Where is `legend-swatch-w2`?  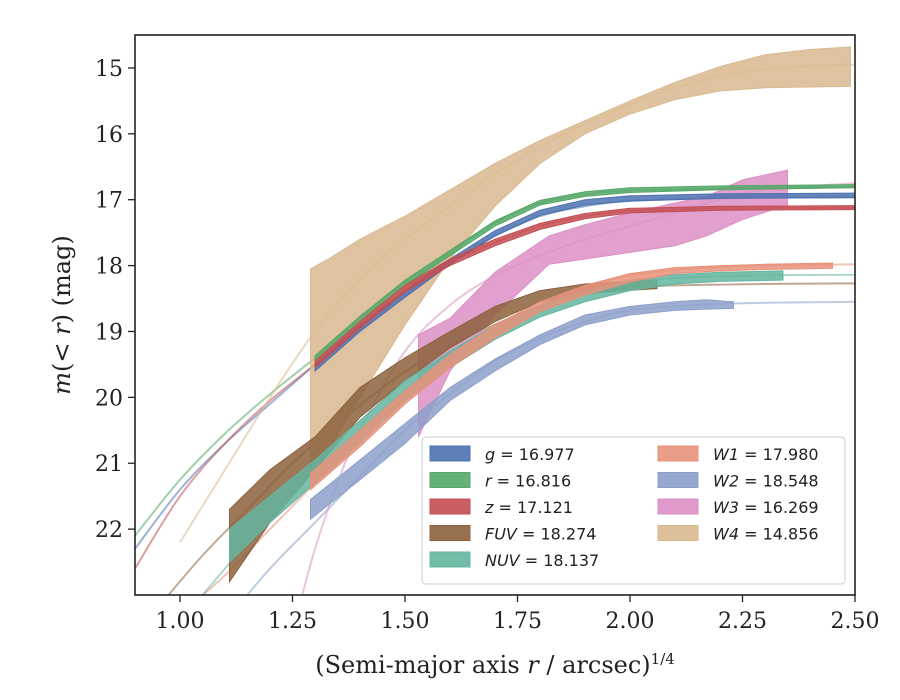
legend-swatch-w2 is located at coordinates (678, 480).